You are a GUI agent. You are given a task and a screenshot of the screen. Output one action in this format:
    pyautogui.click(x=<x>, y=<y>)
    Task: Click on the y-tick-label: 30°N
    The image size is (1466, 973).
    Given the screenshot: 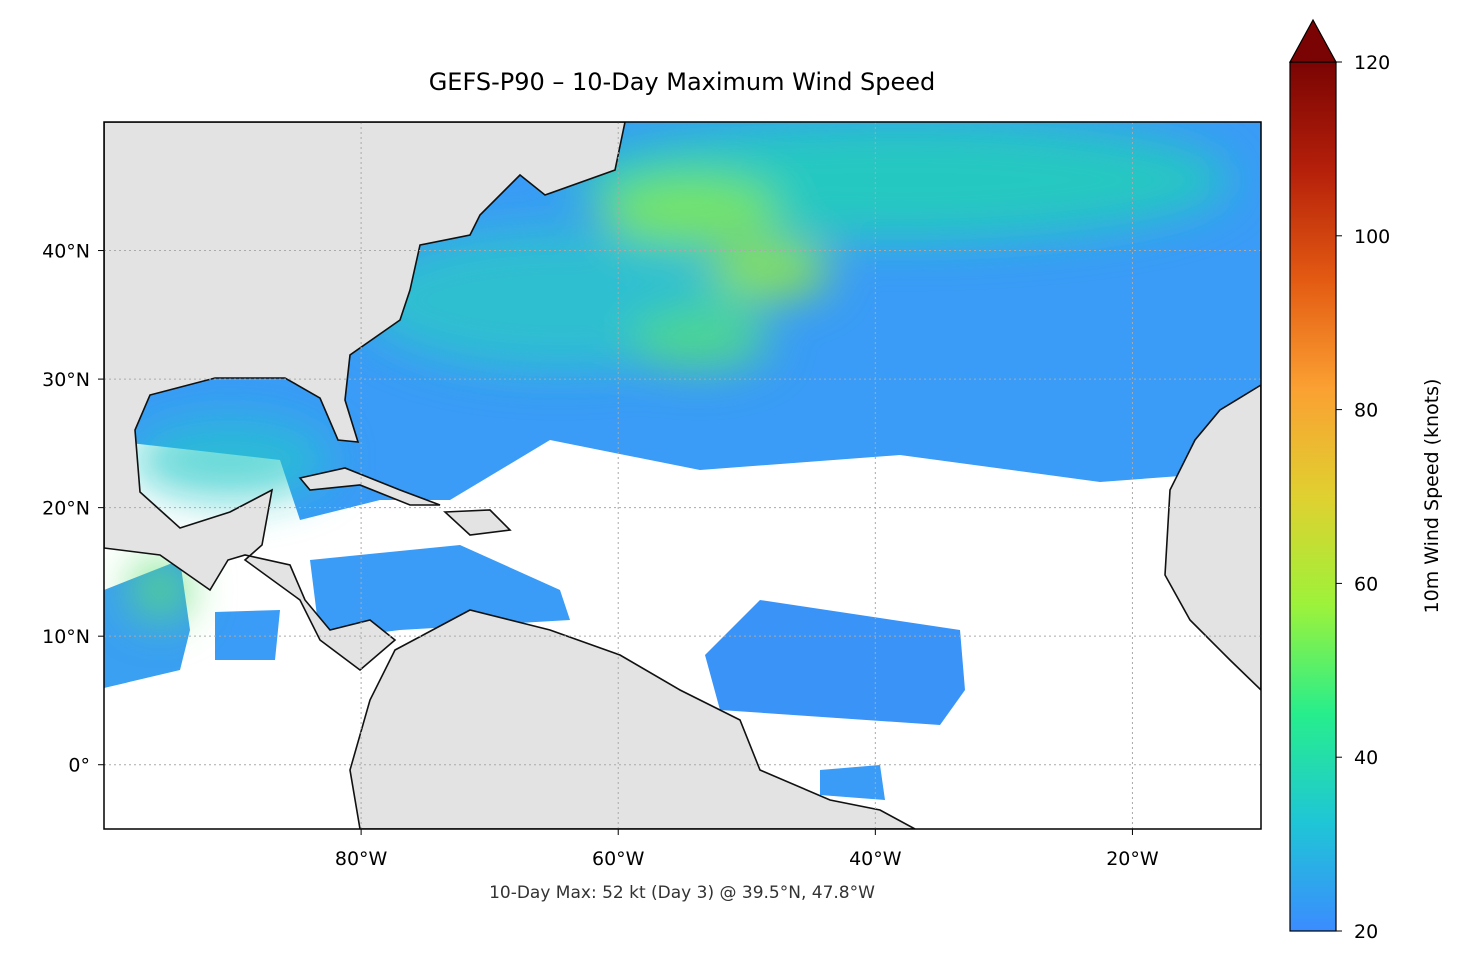 What is the action you would take?
    pyautogui.click(x=66, y=380)
    